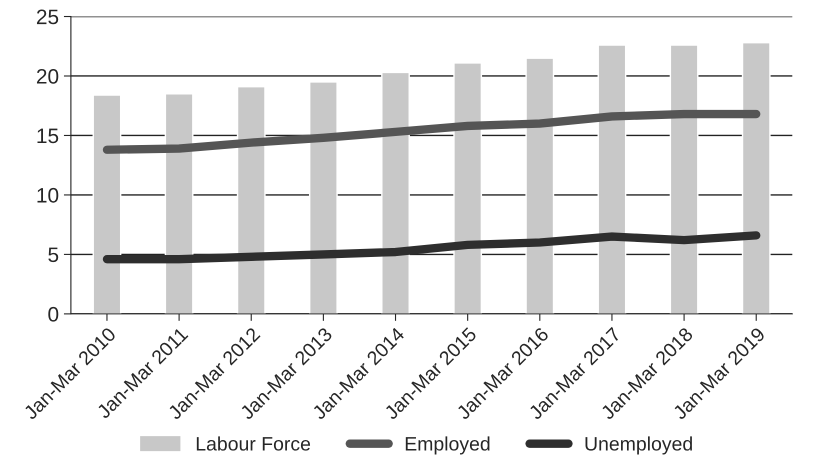 This screenshot has width=834, height=472. Describe the element at coordinates (48, 195) in the screenshot. I see `y-tick-label: 10` at that location.